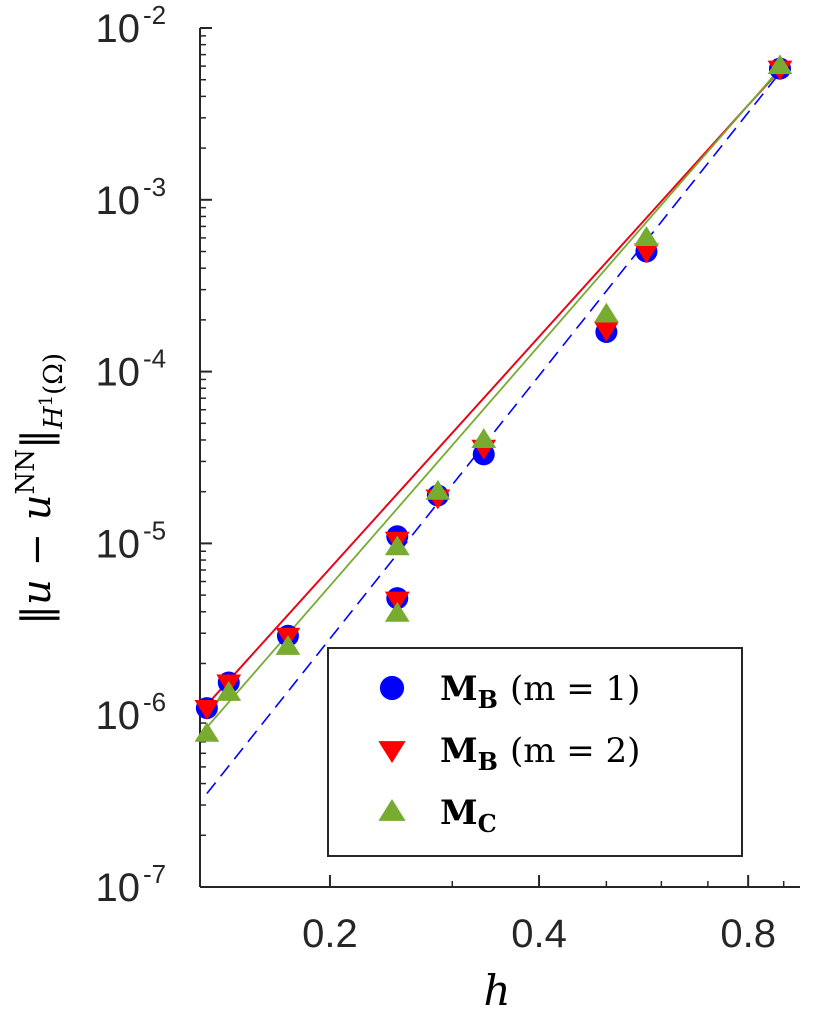 This screenshot has height=1012, width=814. I want to click on svg-text: ‖u − uNN‖H1(Ω), so click(40, 489).